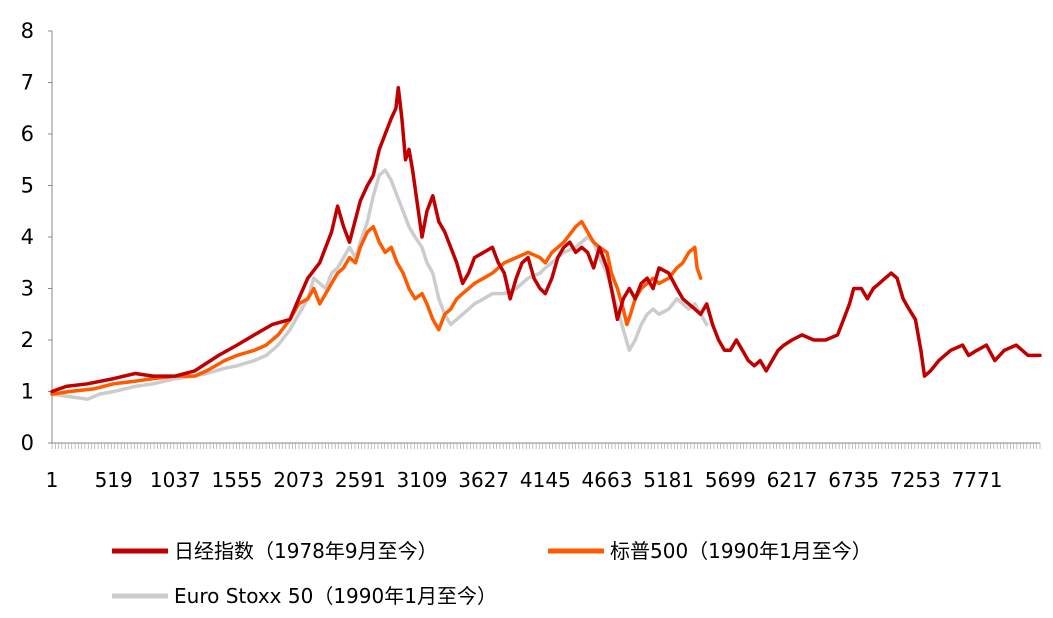  What do you see at coordinates (853, 480) in the screenshot?
I see `x-tick-label: 6735` at bounding box center [853, 480].